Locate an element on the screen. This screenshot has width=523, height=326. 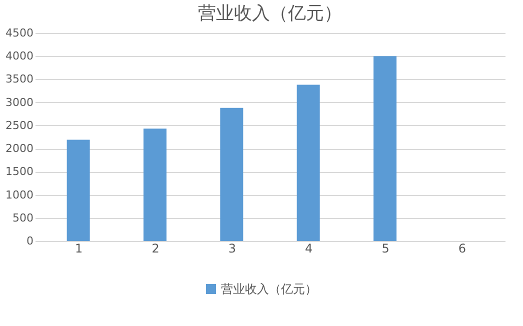
x-tick-label: 5 is located at coordinates (386, 249).